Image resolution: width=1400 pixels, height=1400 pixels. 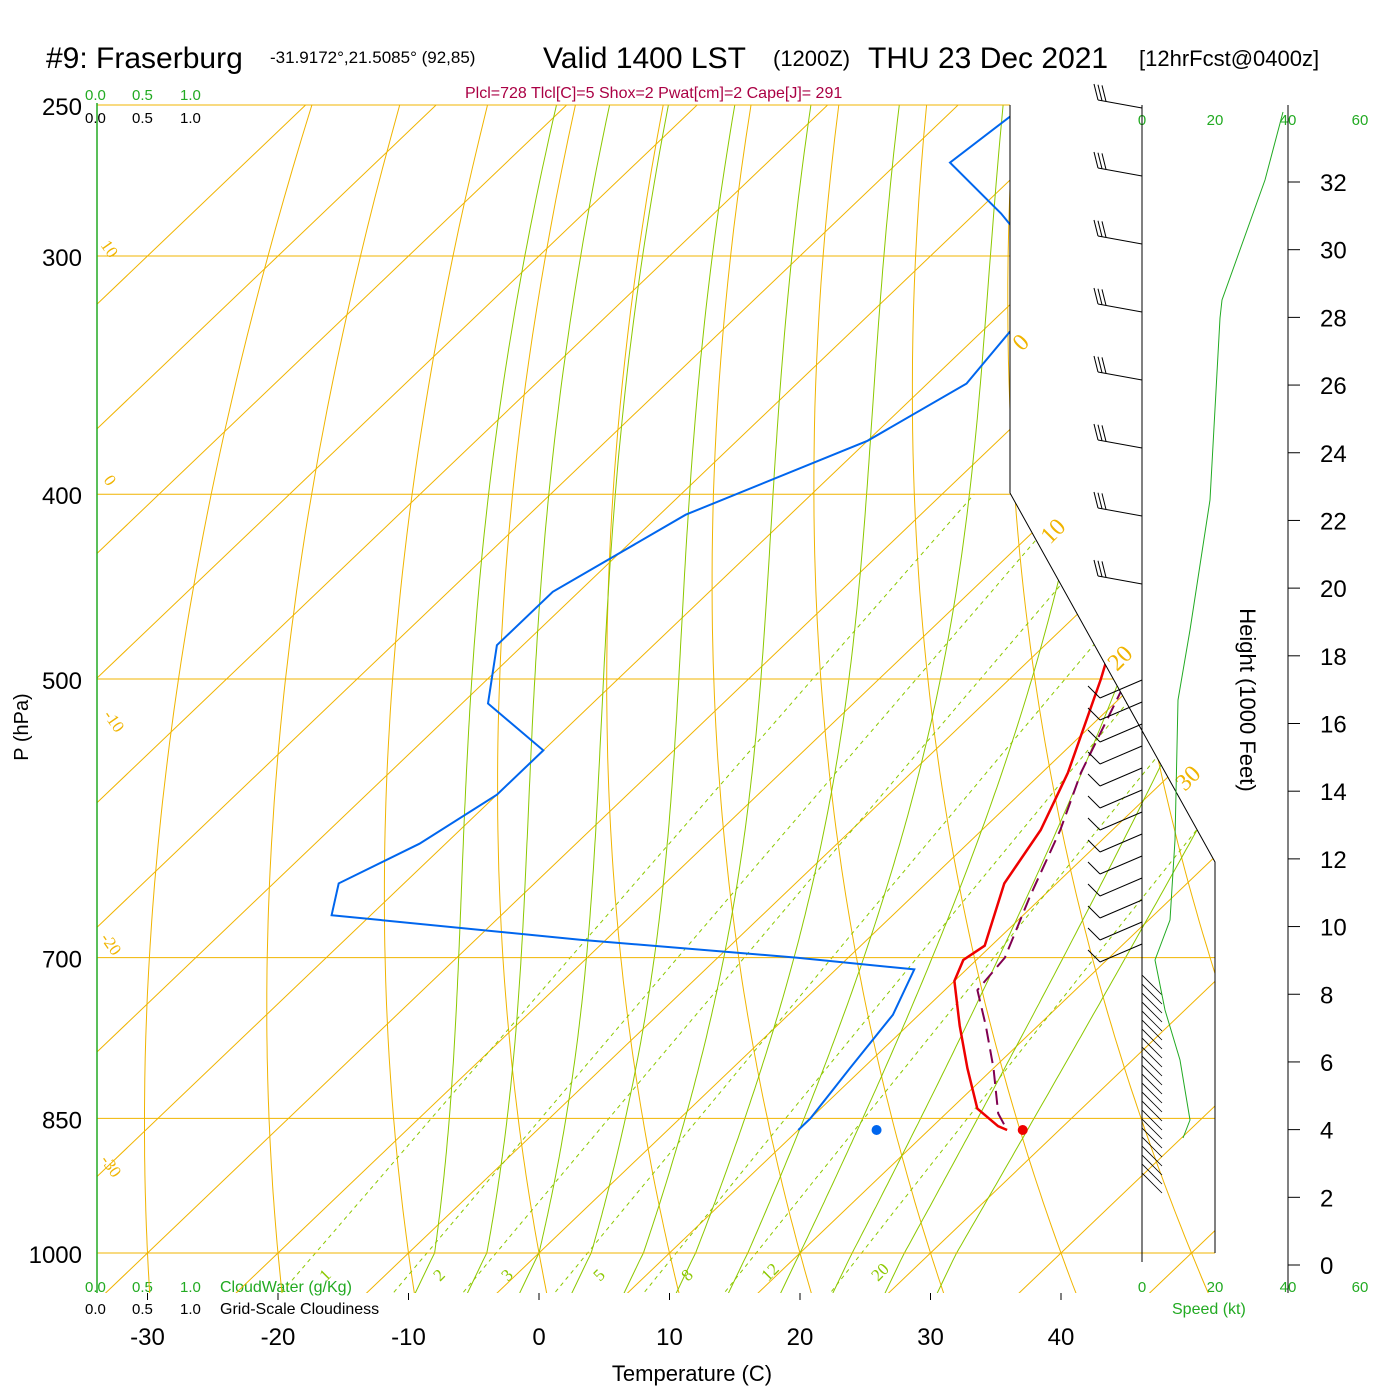 What do you see at coordinates (1120, 658) in the screenshot?
I see `isotherm-label: 20` at bounding box center [1120, 658].